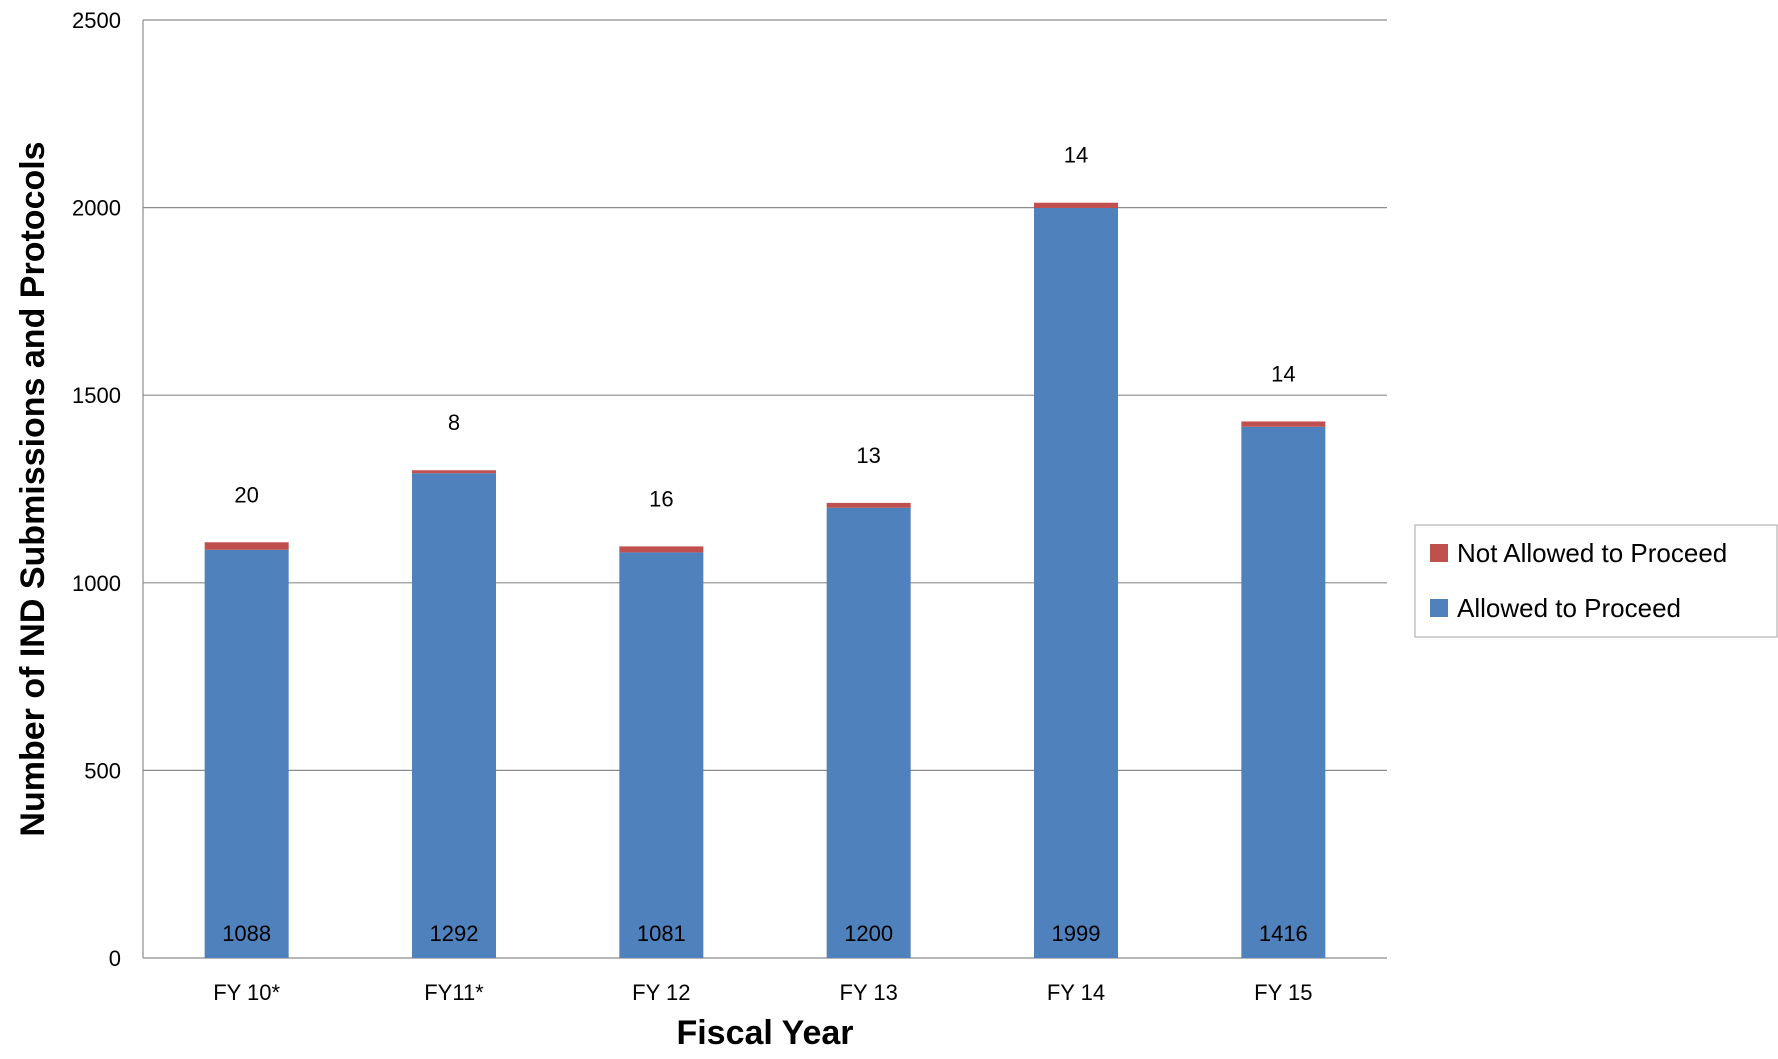 The image size is (1778, 1059). Describe the element at coordinates (115, 958) in the screenshot. I see `y-tick-label: 0` at that location.